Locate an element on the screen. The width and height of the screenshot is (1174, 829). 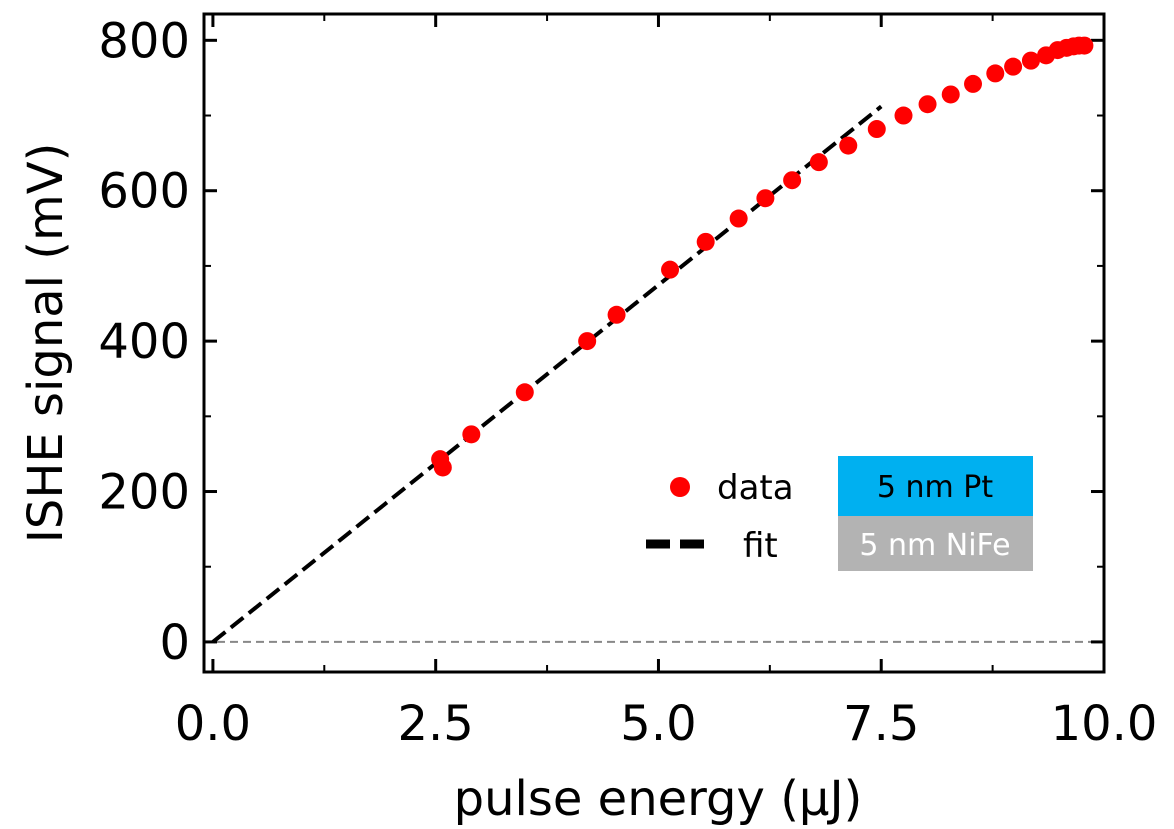
sample-layer-stack: 5 nm Pt 5 nm NiFe is located at coordinates (935, 513).